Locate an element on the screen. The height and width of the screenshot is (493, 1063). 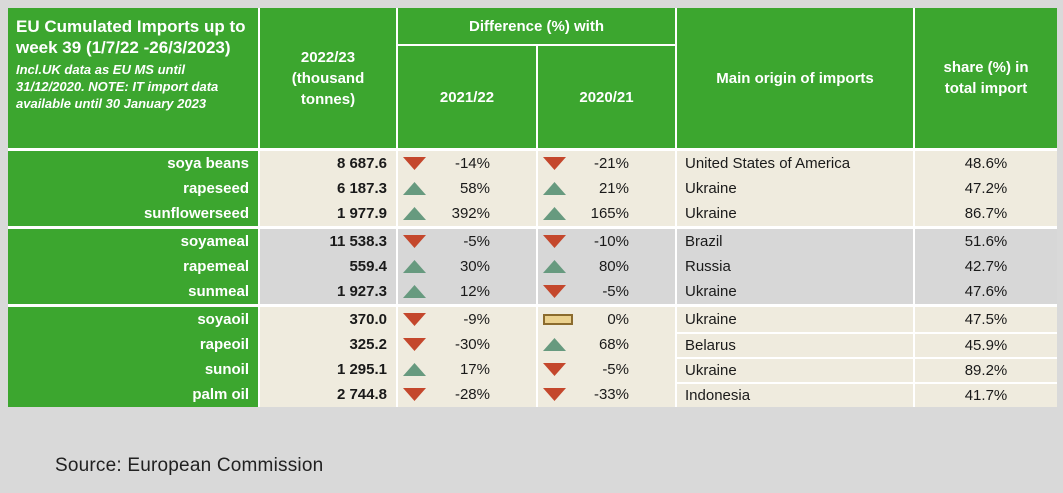
diff-2021-22-cell: 12% is located at coordinates (467, 291).